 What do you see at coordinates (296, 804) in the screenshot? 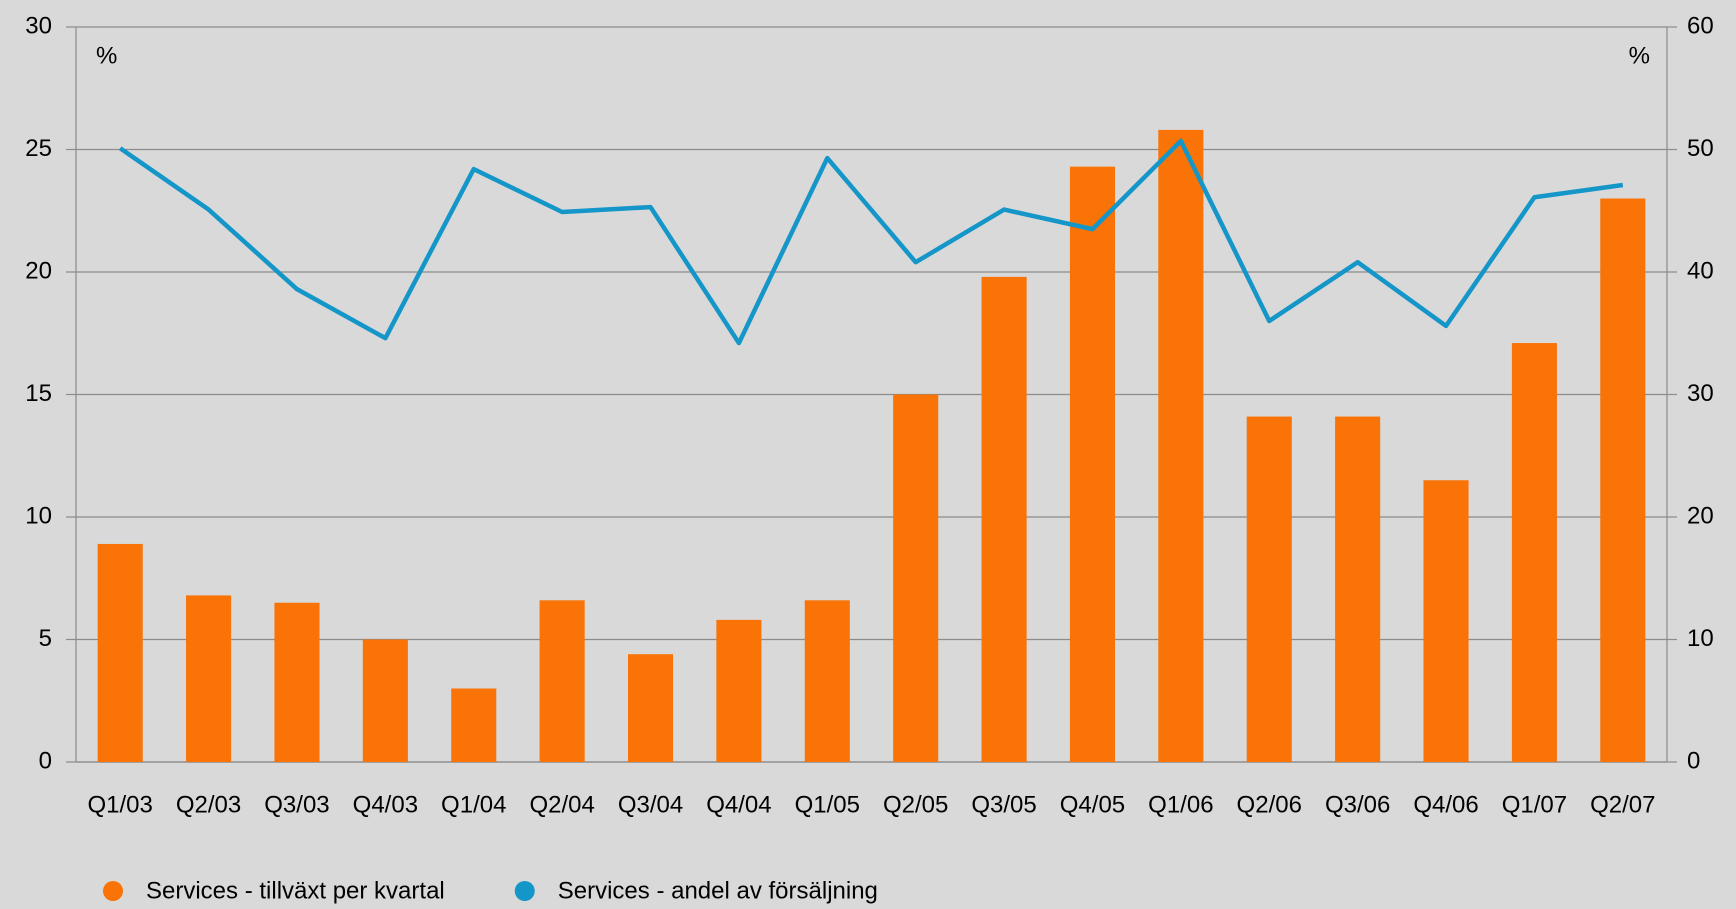
I see `x-tick-label: Q3/03` at bounding box center [296, 804].